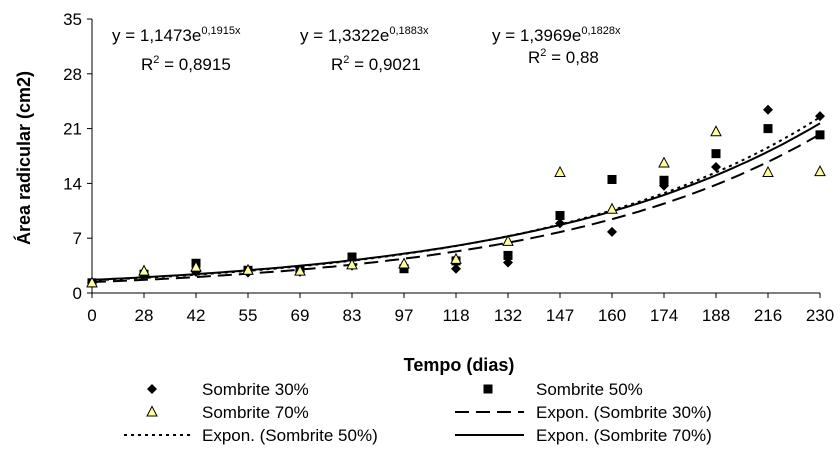  I want to click on r-squared-value: = 0,88, so click(572, 57).